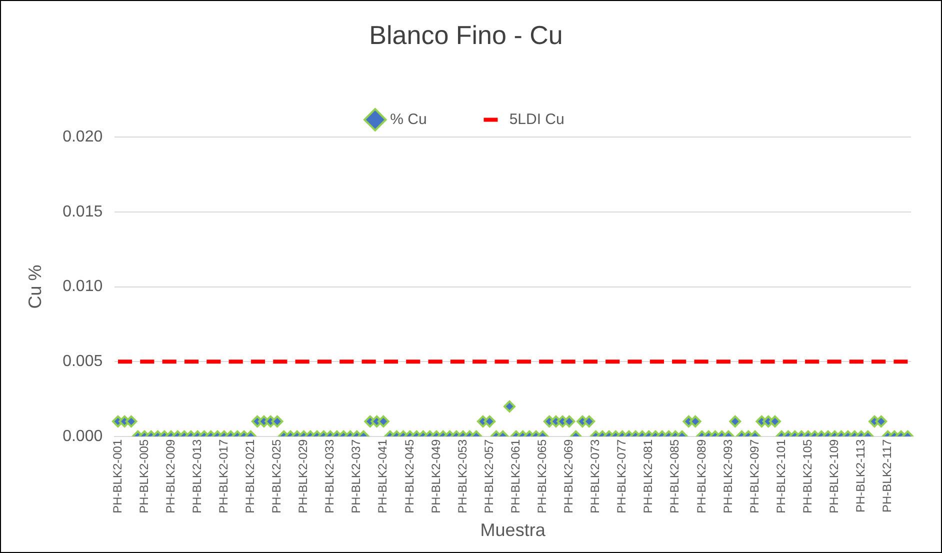  Describe the element at coordinates (197, 476) in the screenshot. I see `x-tick-label: PH-BLK2-013` at that location.